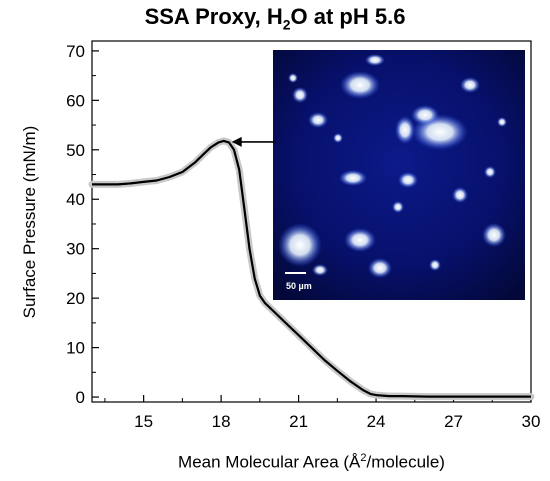 This screenshot has height=481, width=550. Describe the element at coordinates (75, 348) in the screenshot. I see `y-tick-label: 10` at that location.